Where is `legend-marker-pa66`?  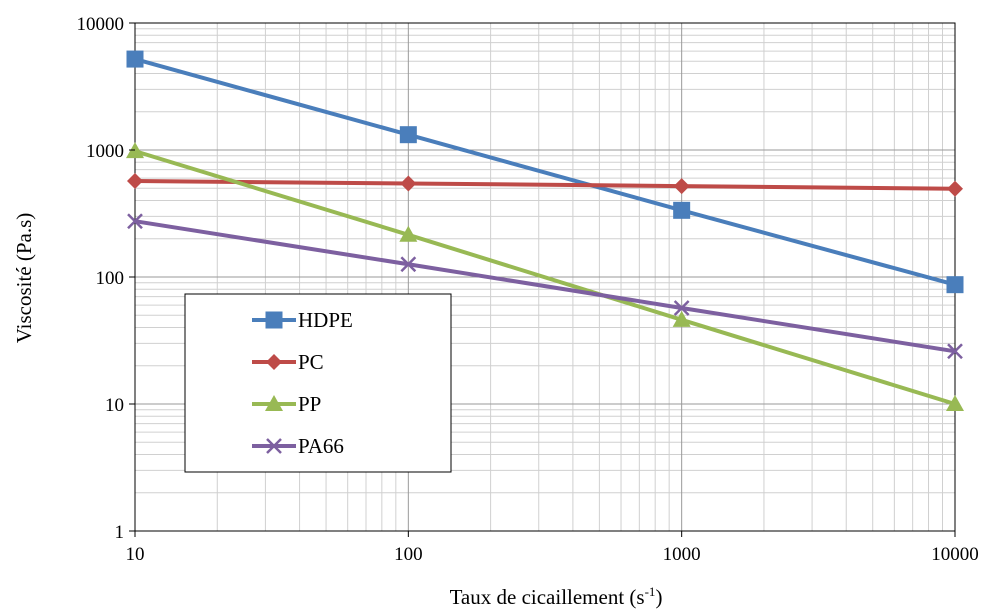
legend-marker-pa66 is located at coordinates (274, 446).